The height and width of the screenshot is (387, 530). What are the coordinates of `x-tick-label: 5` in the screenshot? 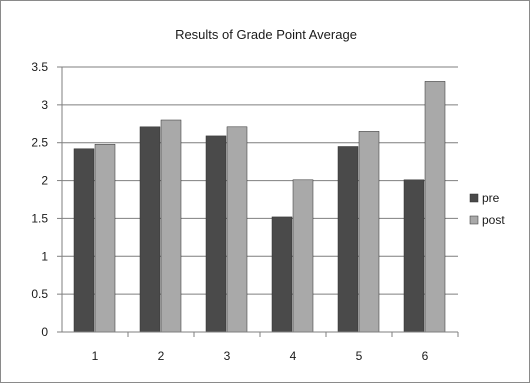 It's located at (359, 356).